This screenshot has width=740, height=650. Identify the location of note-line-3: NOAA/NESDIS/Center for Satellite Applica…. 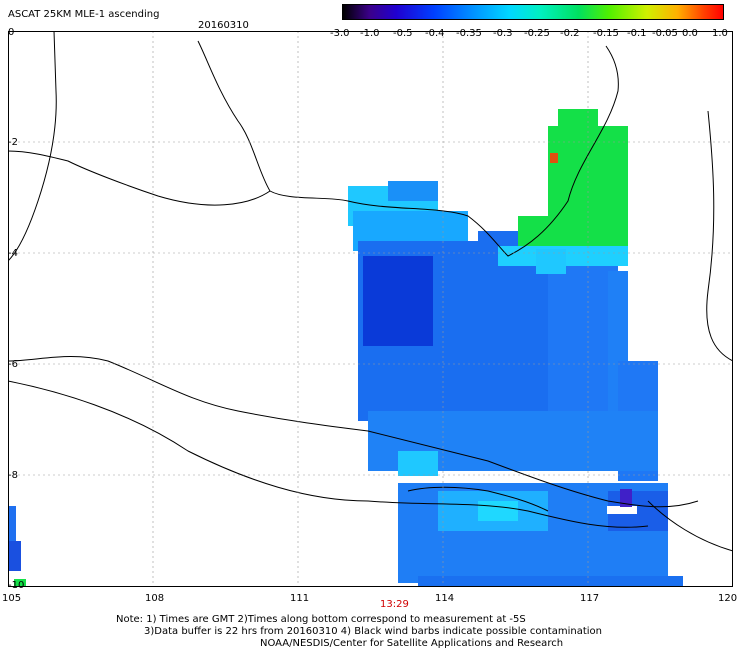
(412, 643).